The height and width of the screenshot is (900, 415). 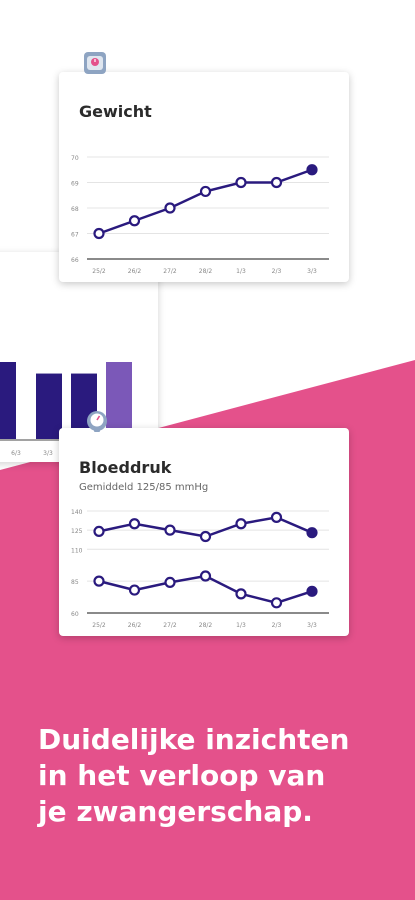 What do you see at coordinates (16, 453) in the screenshot?
I see `x-tick-label: 6/3` at bounding box center [16, 453].